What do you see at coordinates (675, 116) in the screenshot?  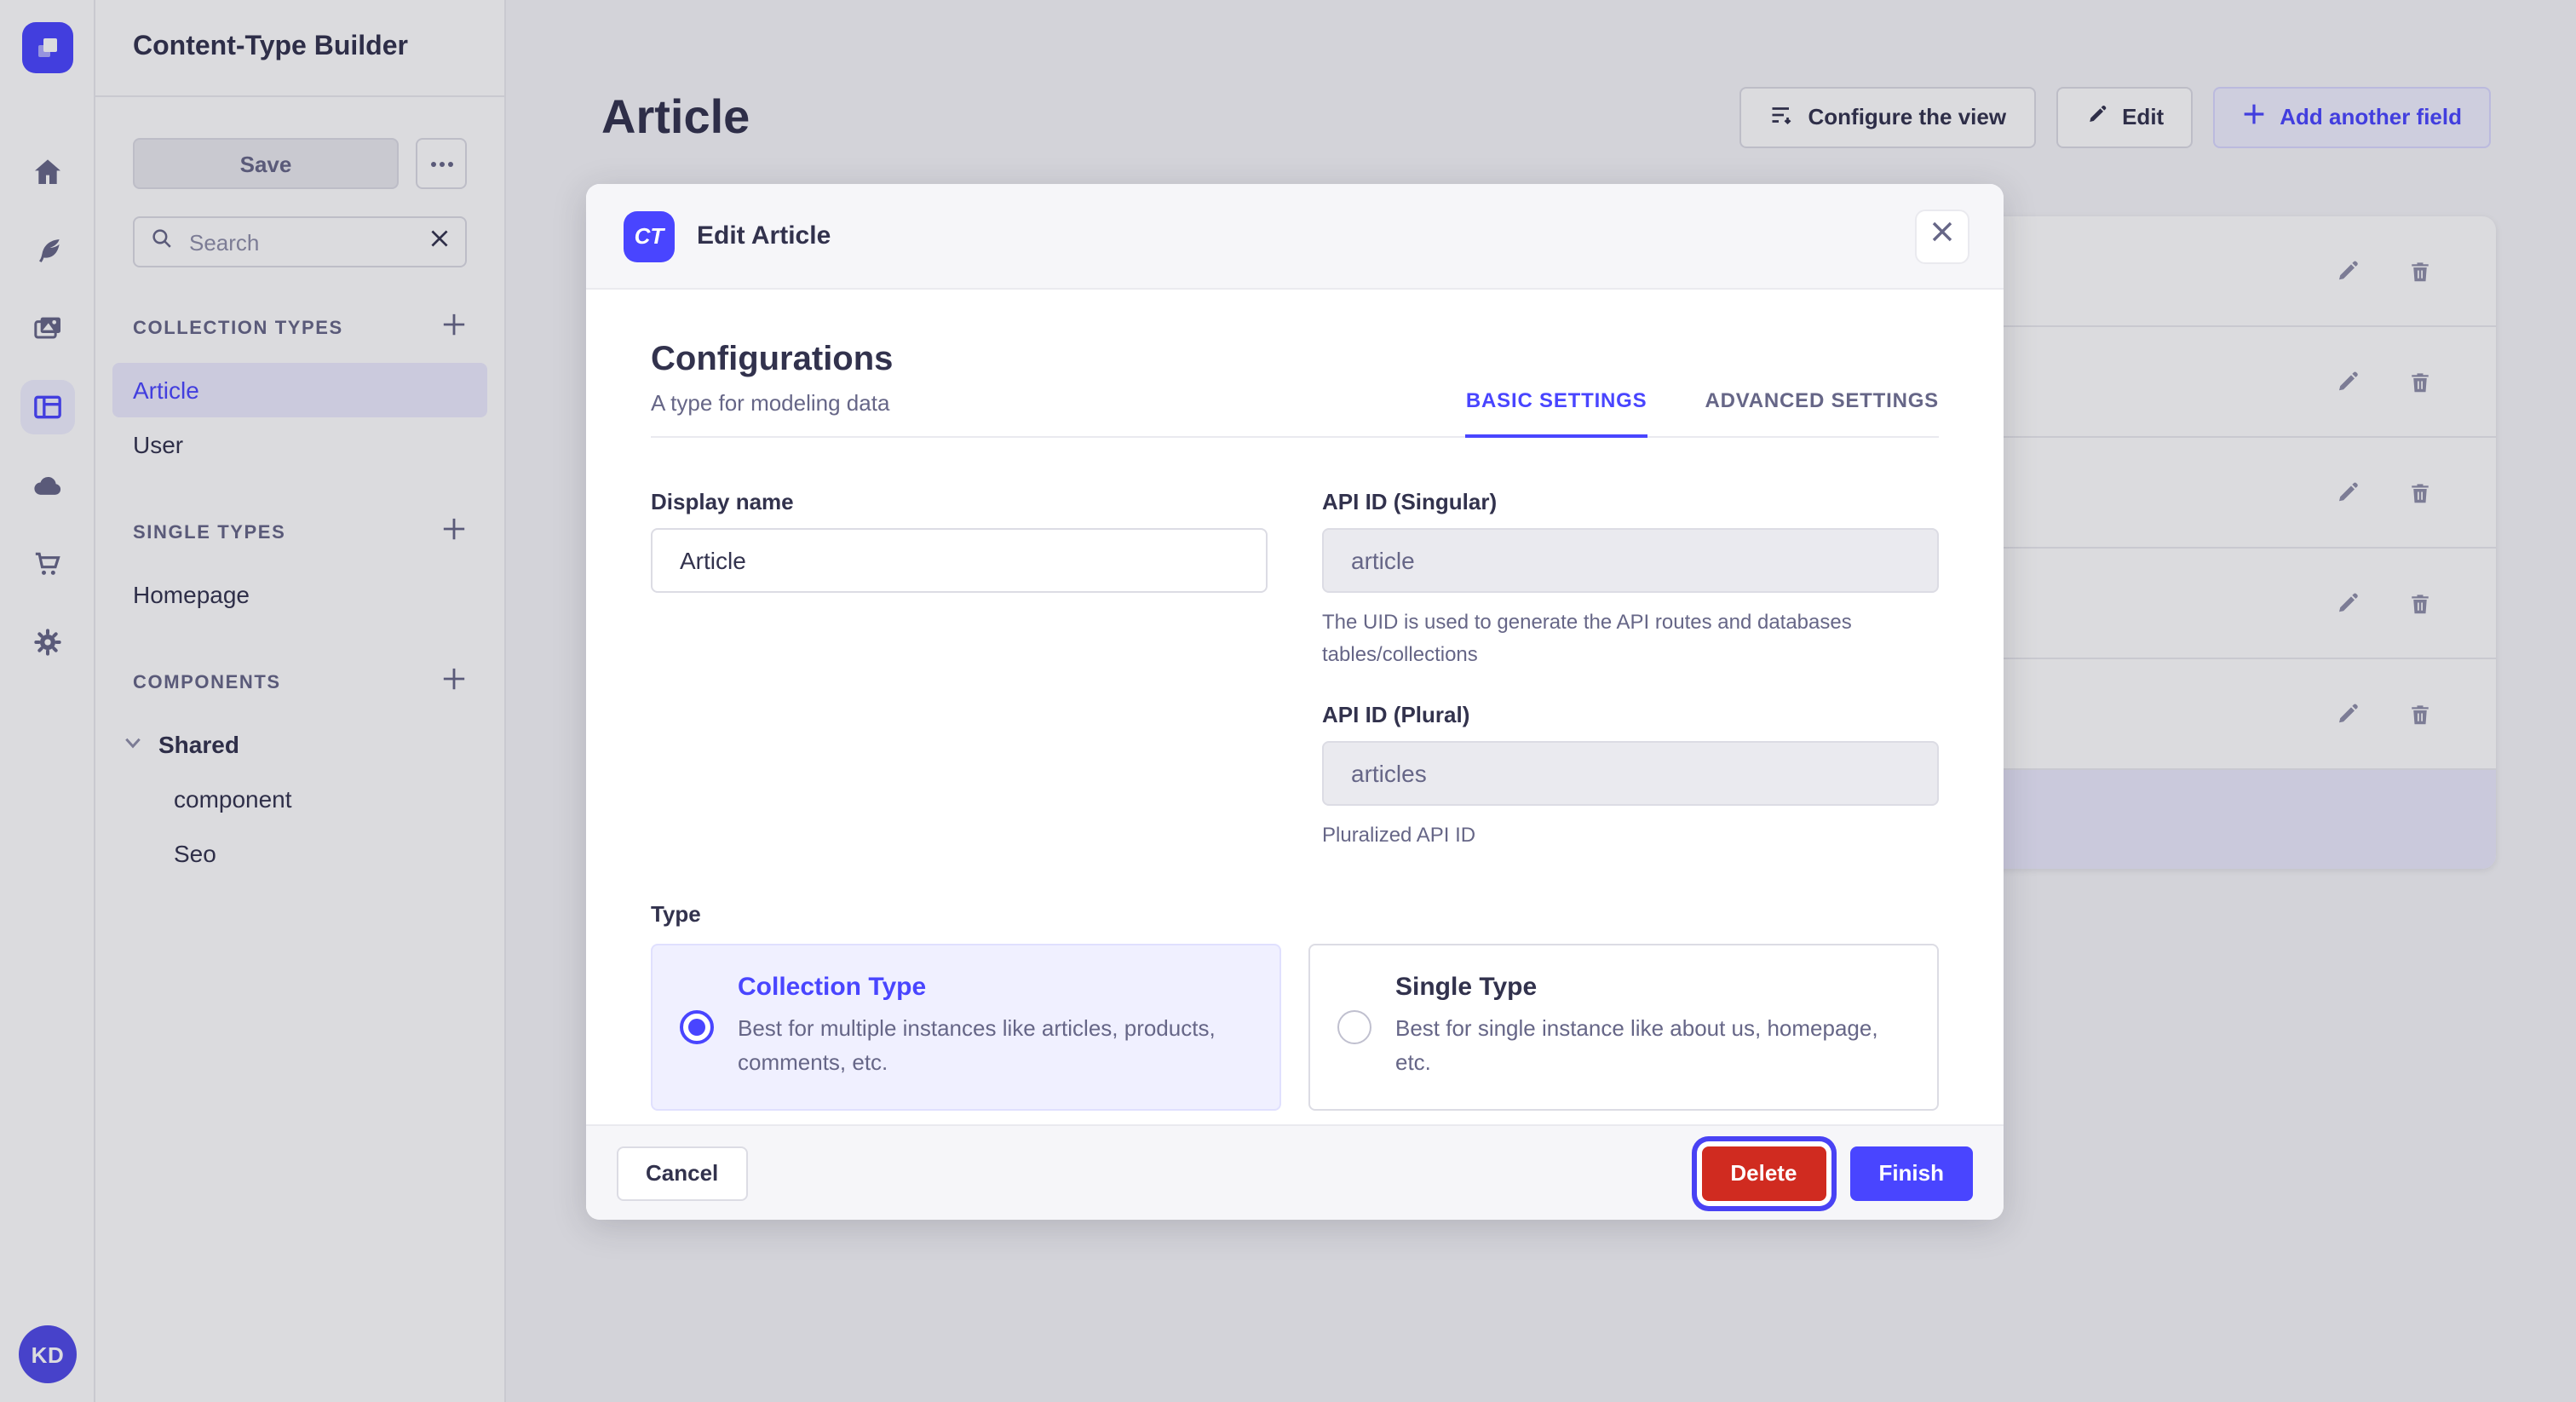 I see `page-title: Article` at bounding box center [675, 116].